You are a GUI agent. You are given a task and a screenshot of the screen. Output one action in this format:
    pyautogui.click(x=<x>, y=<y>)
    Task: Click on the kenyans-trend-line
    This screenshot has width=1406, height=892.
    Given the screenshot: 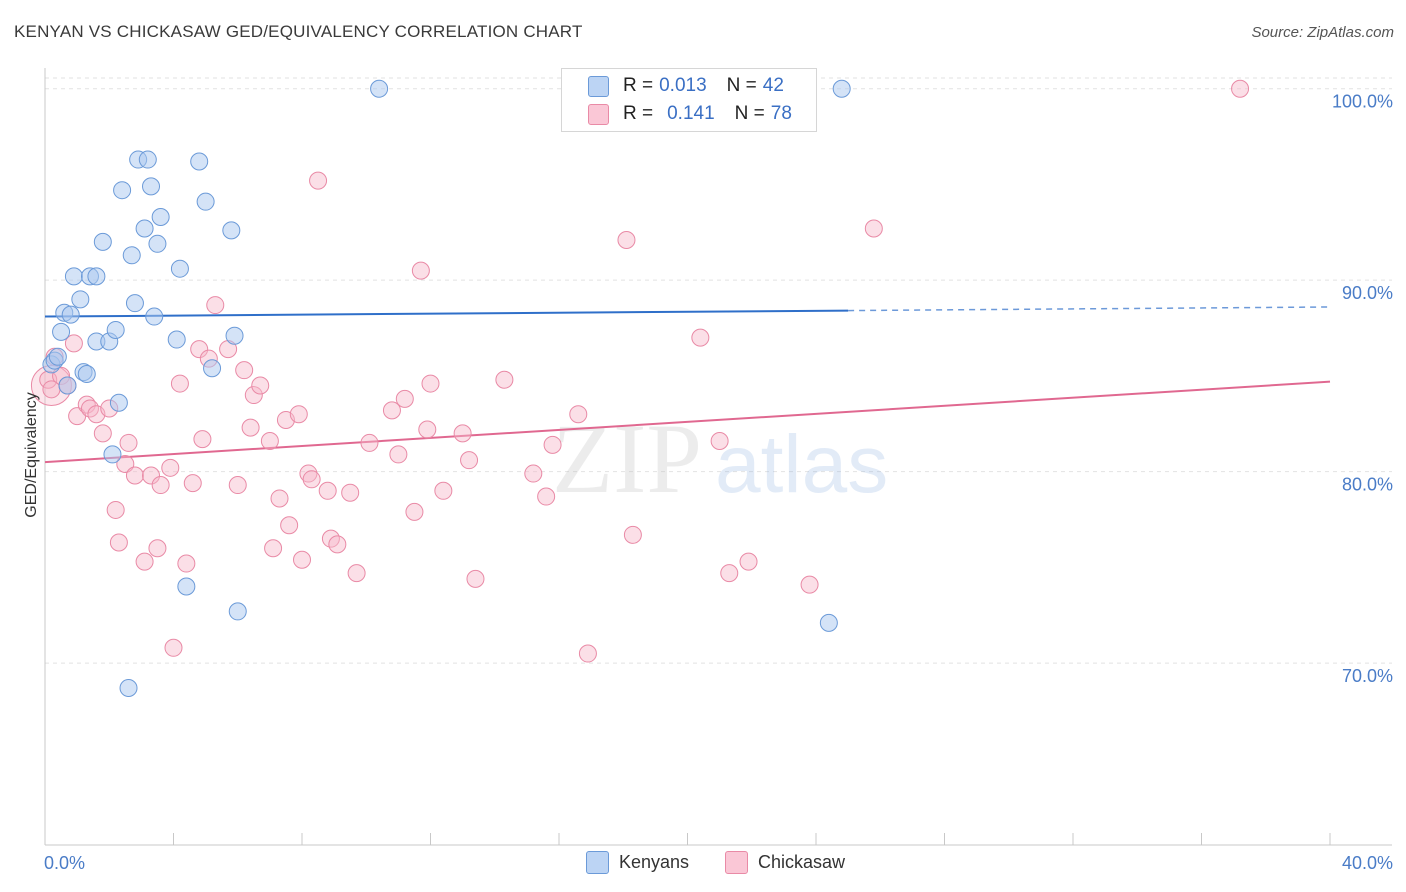 What is the action you would take?
    pyautogui.click(x=446, y=313)
    